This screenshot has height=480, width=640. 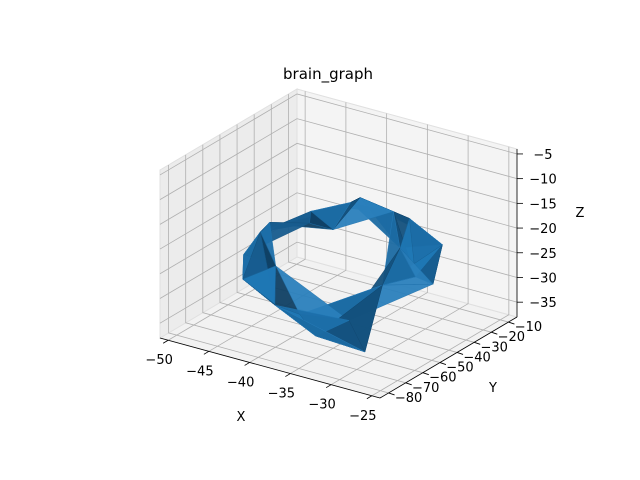 What do you see at coordinates (158, 360) in the screenshot?
I see `x-tick-label: −50` at bounding box center [158, 360].